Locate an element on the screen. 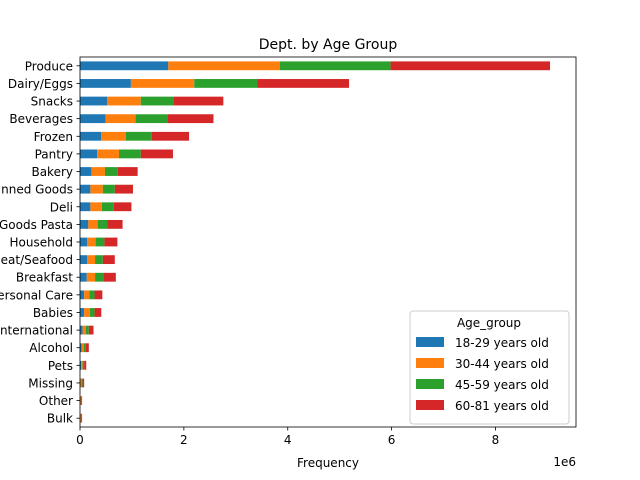  x-axis-label: Frequency is located at coordinates (328, 463).